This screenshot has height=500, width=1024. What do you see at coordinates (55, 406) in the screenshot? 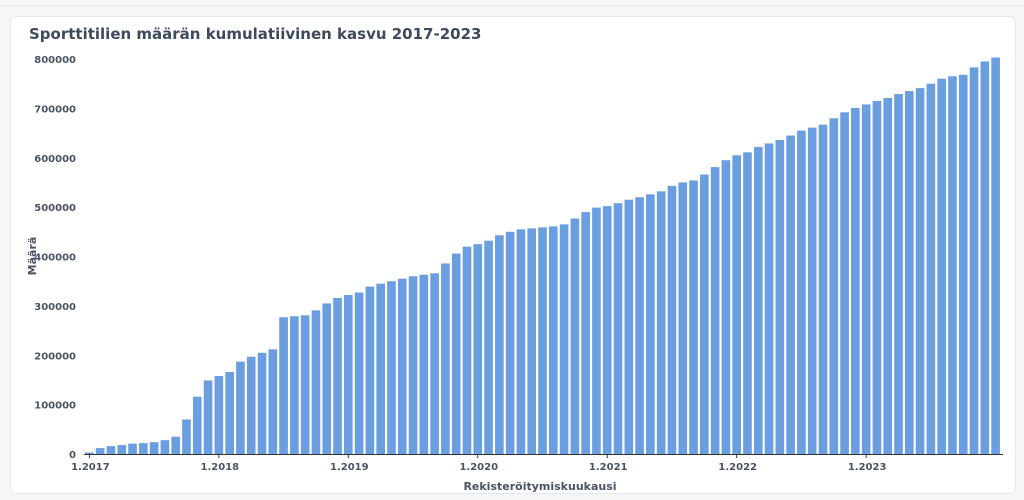
I see `y-tick-label: 100000` at bounding box center [55, 406].